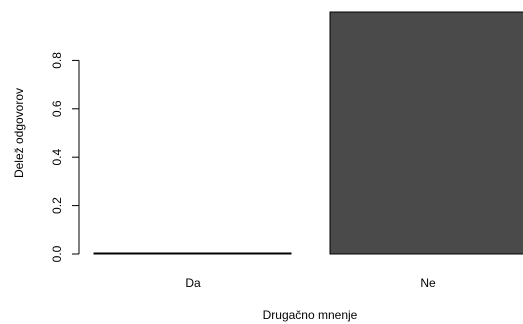 Image resolution: width=523 pixels, height=324 pixels. Describe the element at coordinates (57, 108) in the screenshot. I see `y-tick-label: 0.6` at that location.